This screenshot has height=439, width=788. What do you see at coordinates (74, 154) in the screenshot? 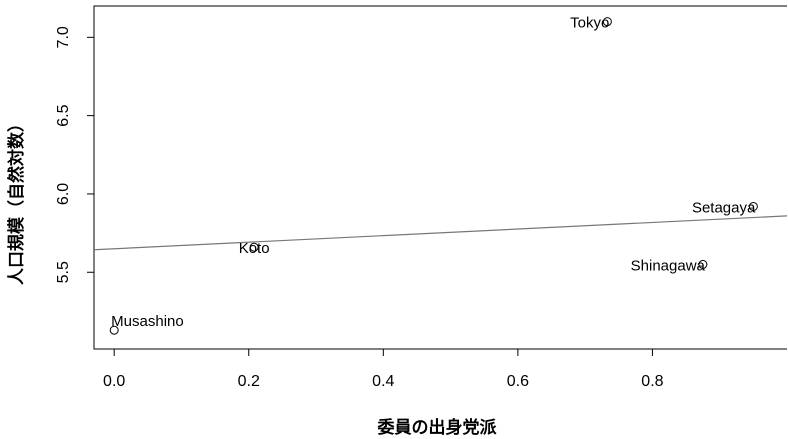
I see `y-axis: 5.5 6.0 6.5 7.0` at bounding box center [74, 154].